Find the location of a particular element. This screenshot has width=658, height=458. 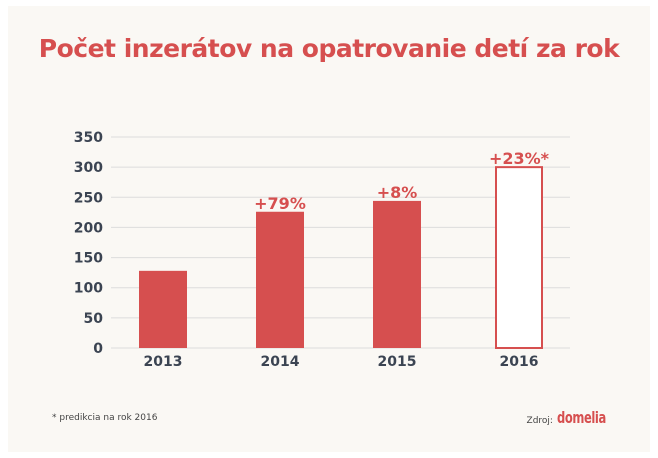

x-tick-label: 2015 is located at coordinates (397, 362).